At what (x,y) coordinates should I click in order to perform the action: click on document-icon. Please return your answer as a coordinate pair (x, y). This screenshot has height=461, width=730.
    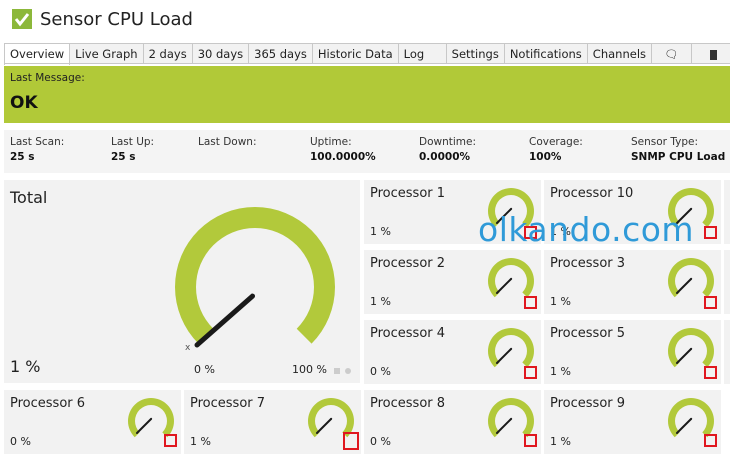
    Looking at the image, I should click on (714, 54).